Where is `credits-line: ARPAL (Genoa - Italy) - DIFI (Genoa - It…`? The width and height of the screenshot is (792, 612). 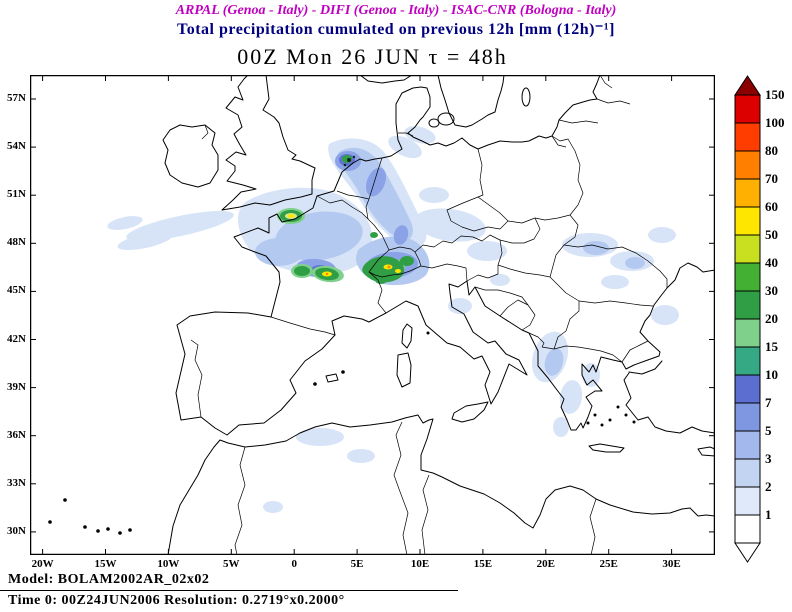 credits-line: ARPAL (Genoa - Italy) - DIFI (Genoa - It… is located at coordinates (396, 10).